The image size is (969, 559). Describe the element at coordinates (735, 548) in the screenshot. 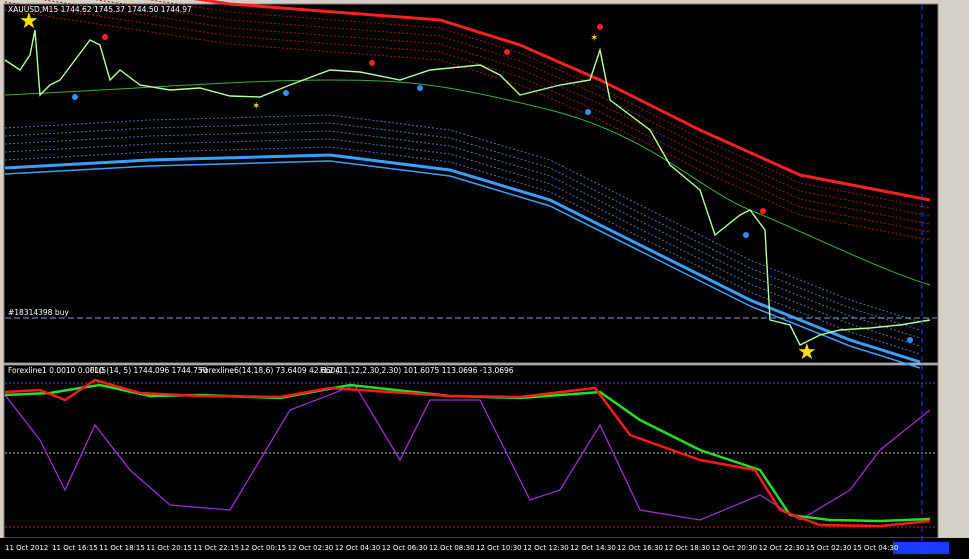

I see `time-label: 12 Oct 20:30` at that location.